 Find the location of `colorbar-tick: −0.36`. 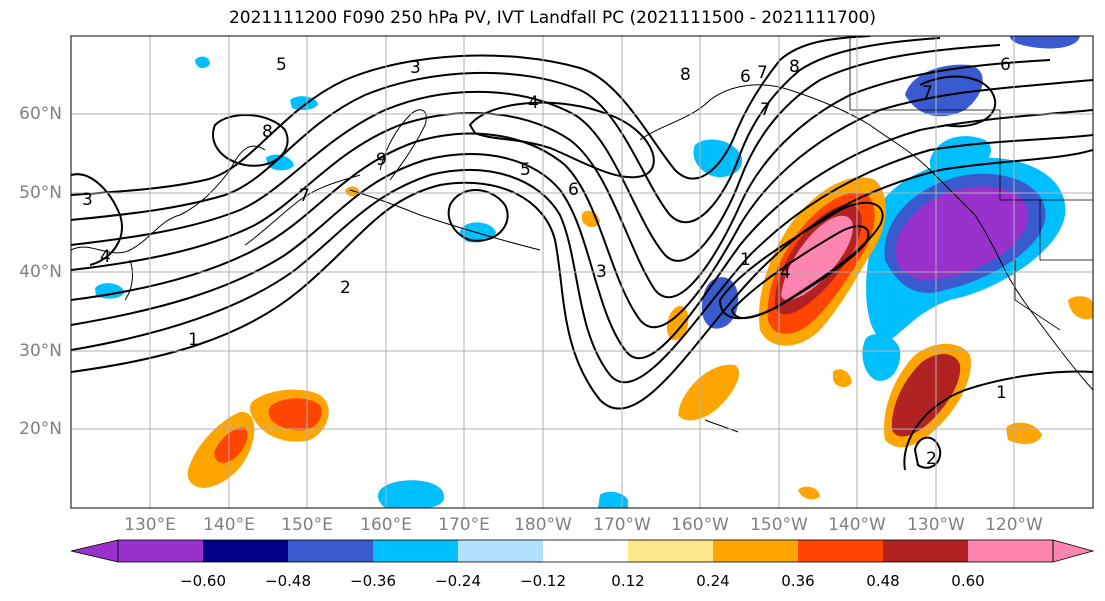

colorbar-tick: −0.36 is located at coordinates (373, 581).